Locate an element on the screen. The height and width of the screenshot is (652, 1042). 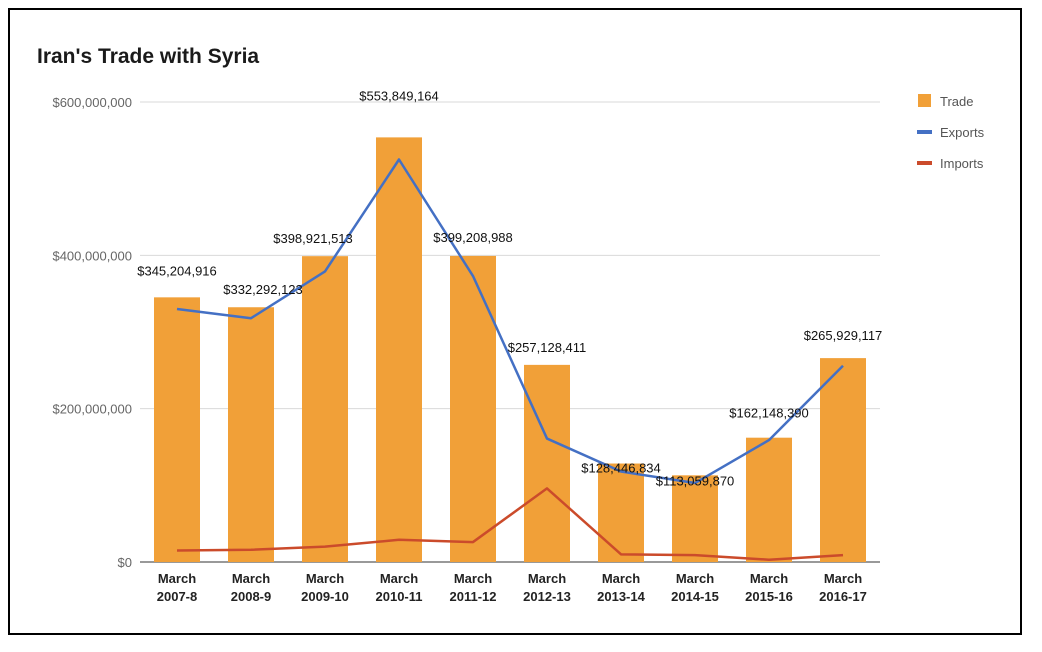
data-label: $553,849,164 is located at coordinates (399, 95).